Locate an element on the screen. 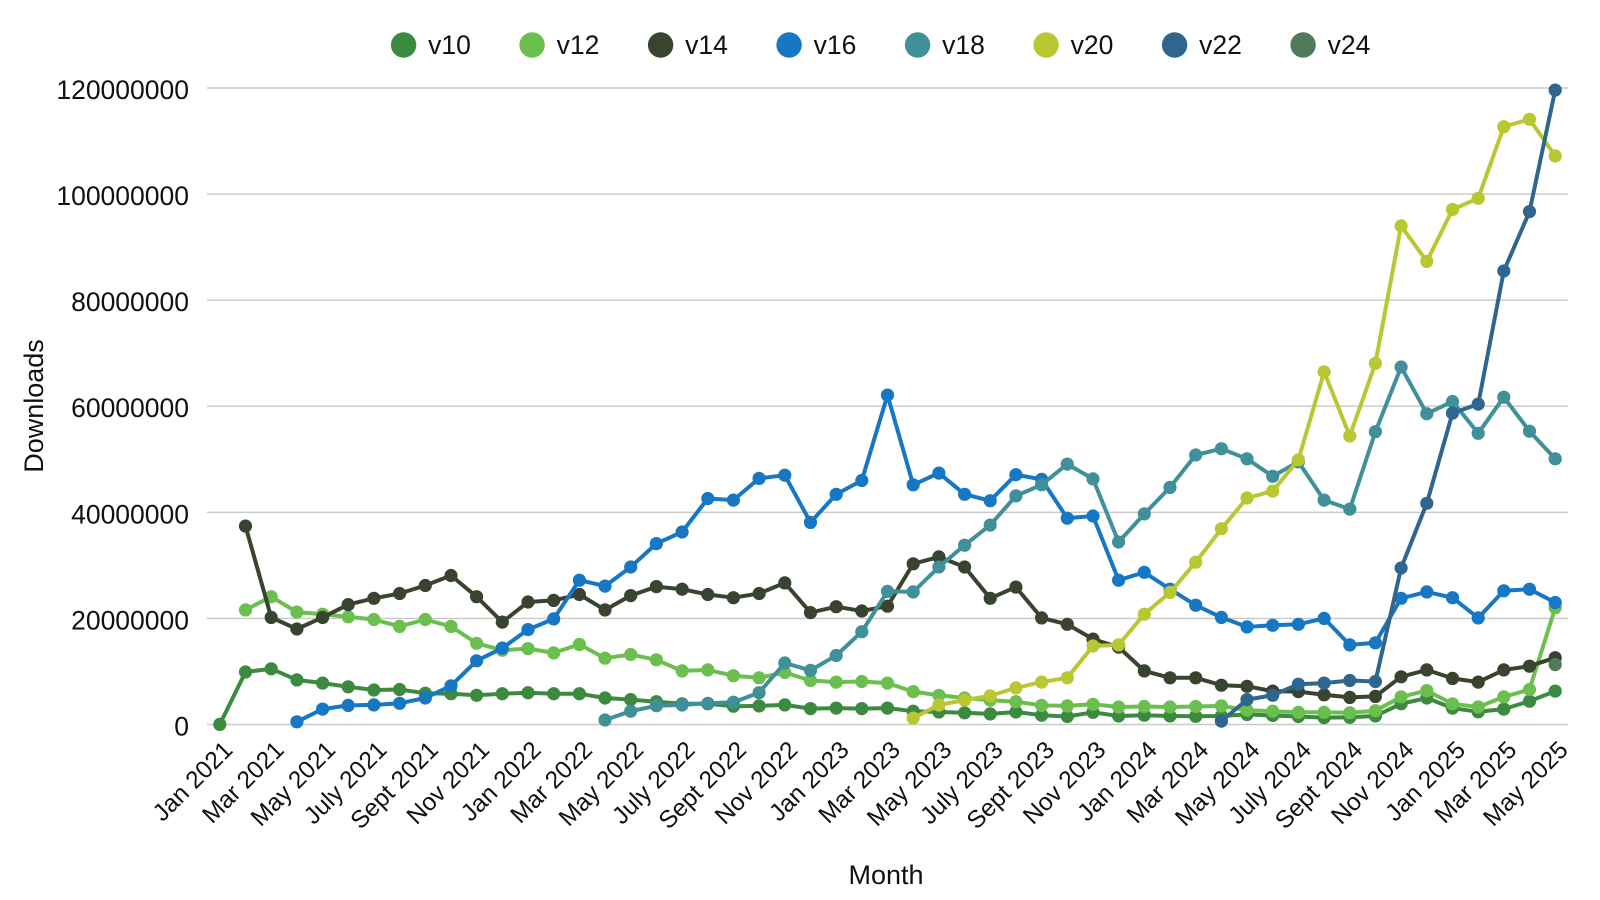 The height and width of the screenshot is (900, 1600). svg-text: 20000000 is located at coordinates (130, 620).